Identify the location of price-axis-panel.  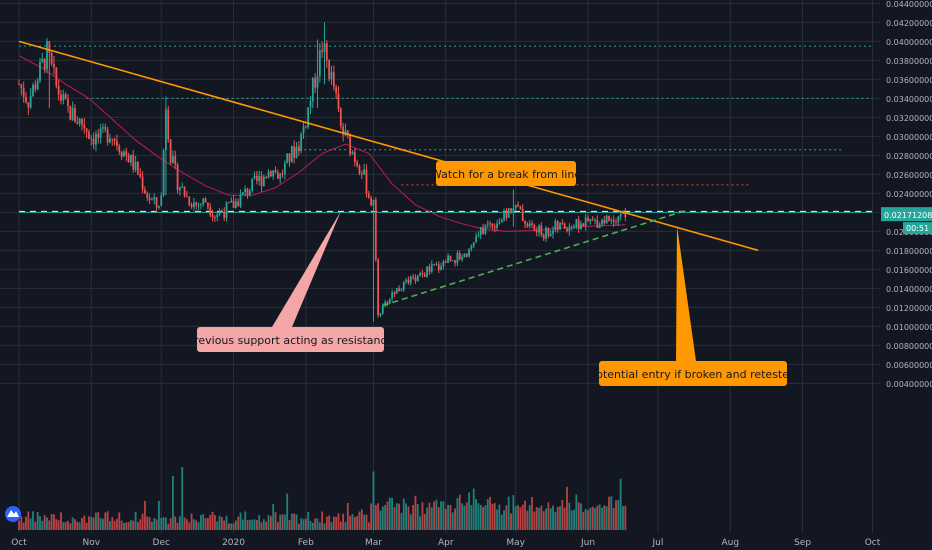
(906, 266).